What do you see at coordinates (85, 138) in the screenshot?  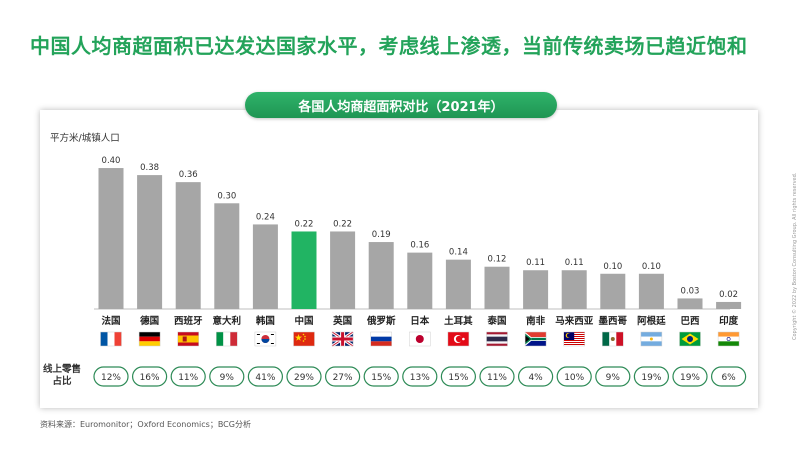 I see `y-axis-label: 平方米/城镇人口` at bounding box center [85, 138].